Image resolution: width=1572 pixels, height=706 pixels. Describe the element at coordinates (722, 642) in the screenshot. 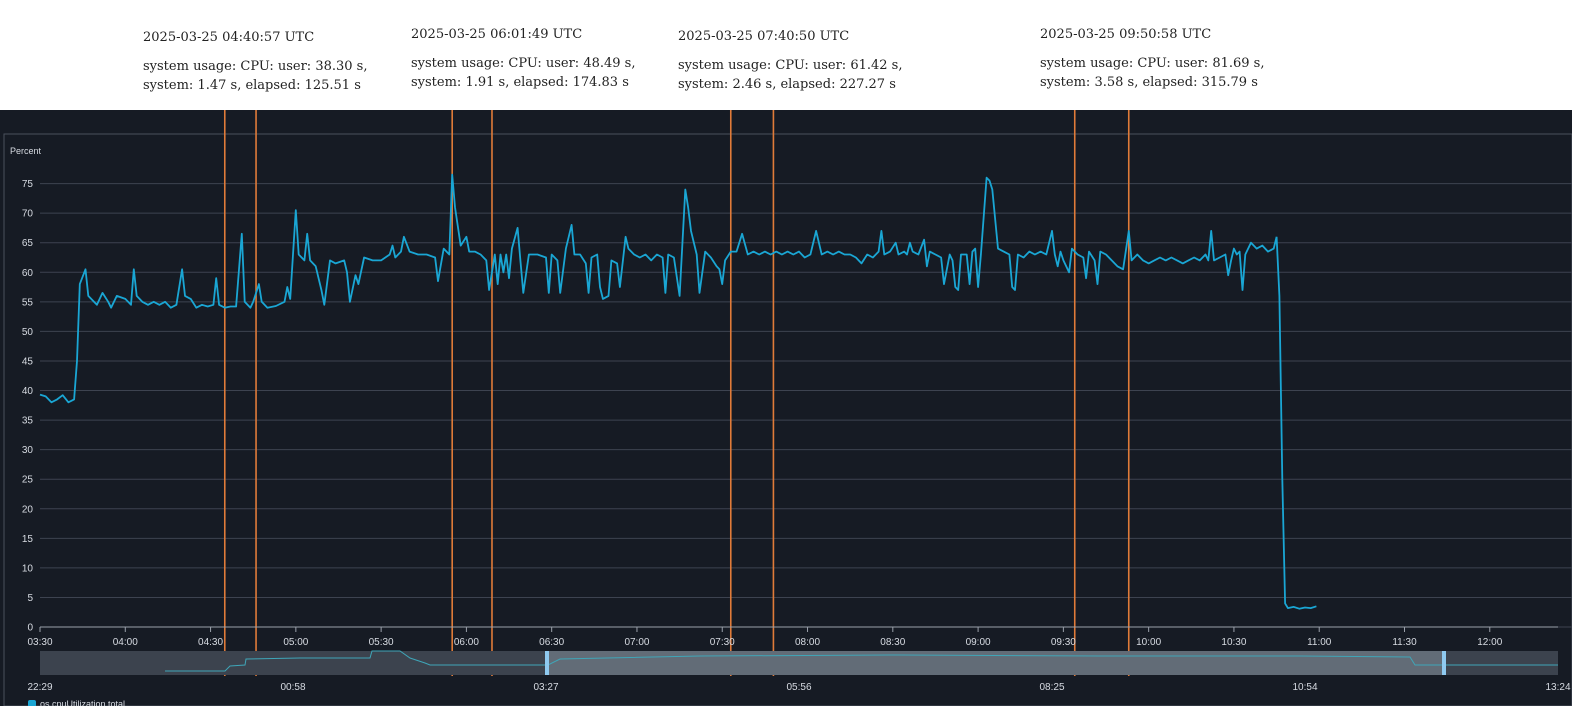

I see `x-tick-label: 07:30` at that location.